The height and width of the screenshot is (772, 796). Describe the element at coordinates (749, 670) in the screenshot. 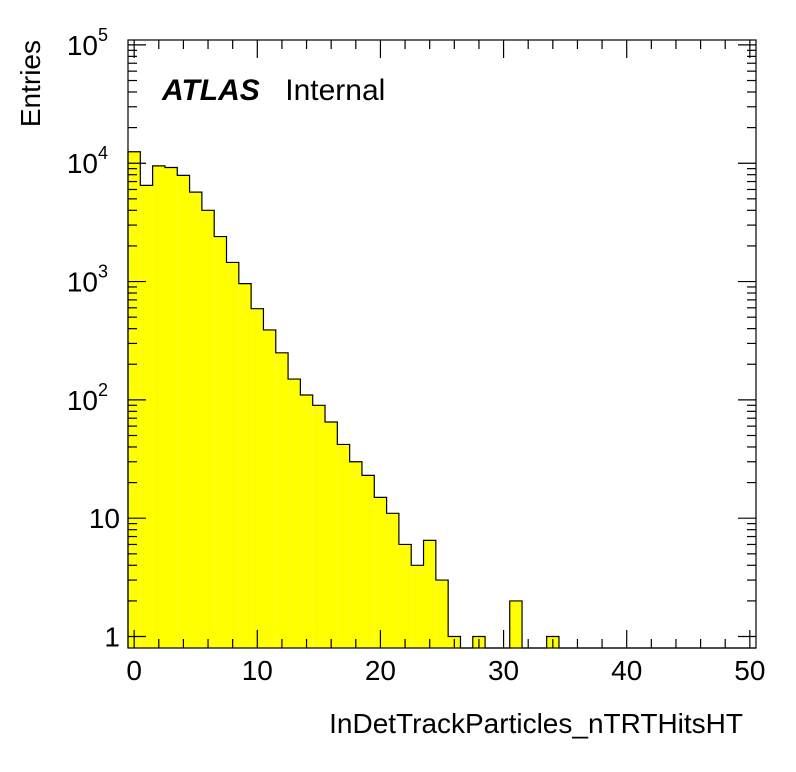

I see `x-tick-label: 50` at that location.